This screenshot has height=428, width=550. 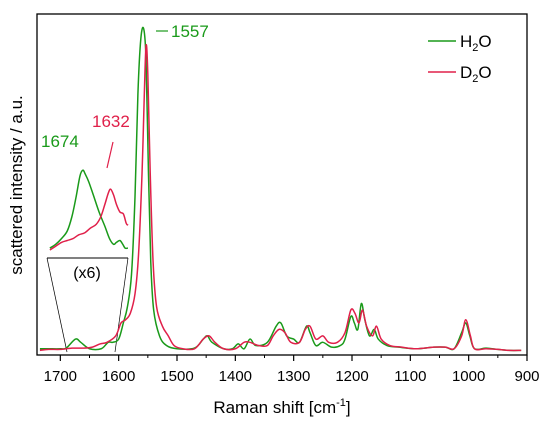 What do you see at coordinates (111, 121) in the screenshot?
I see `annotation-1632-label: 1632` at bounding box center [111, 121].